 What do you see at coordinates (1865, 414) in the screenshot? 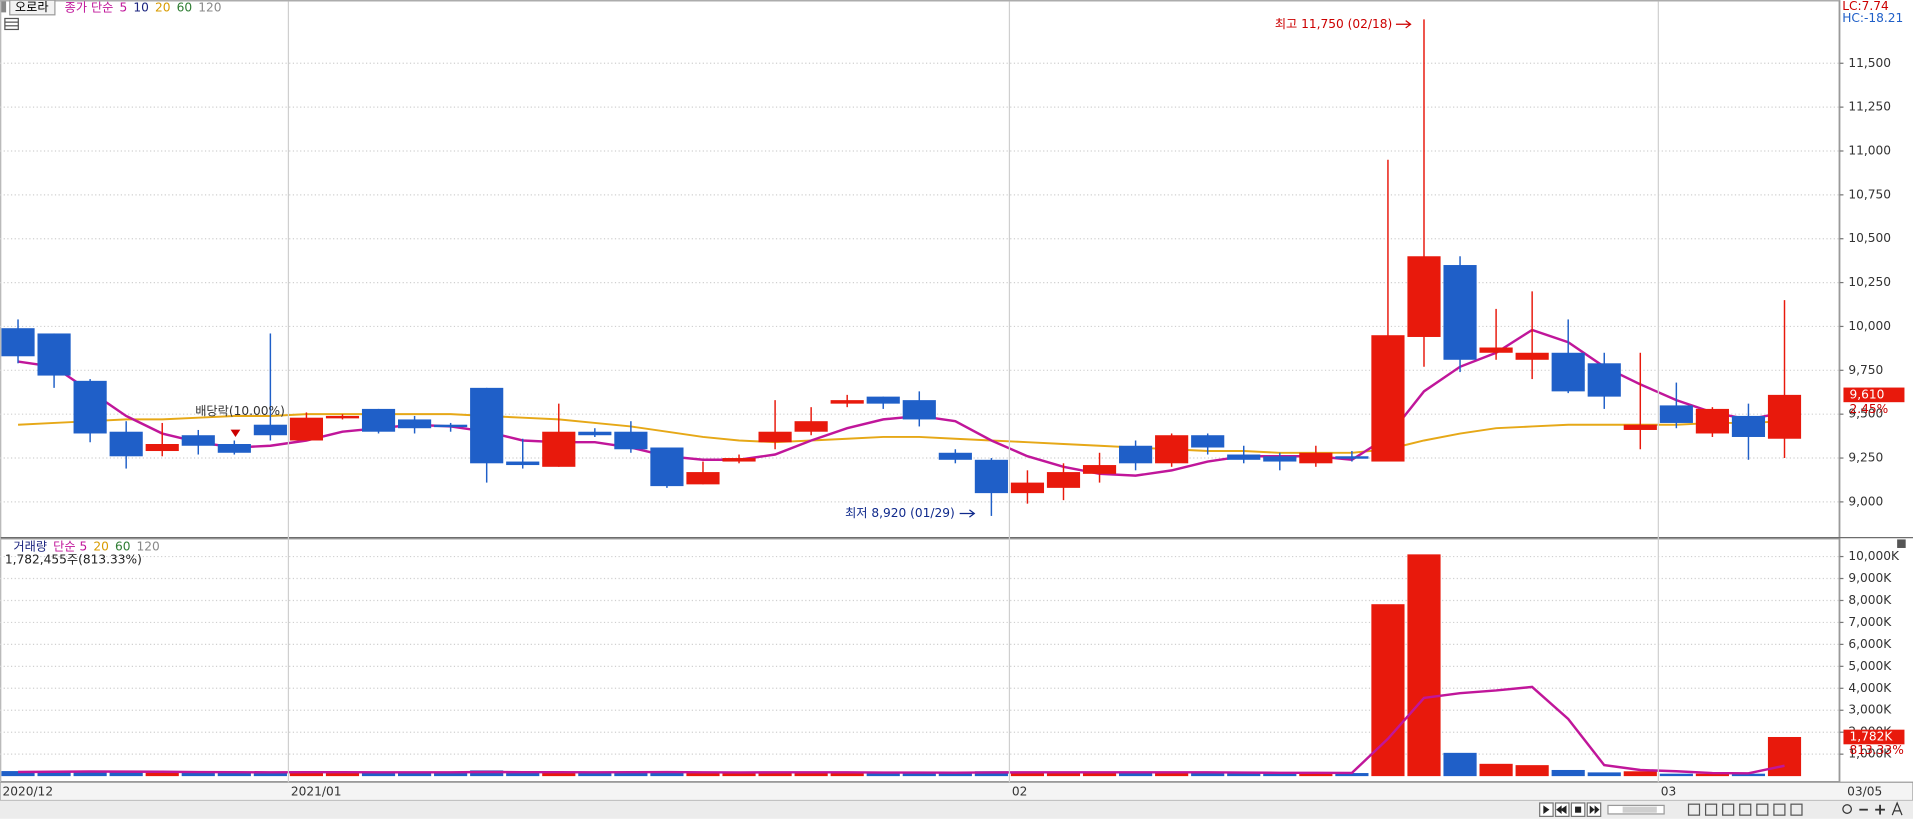
I see `y-tick-label: 9,500` at bounding box center [1865, 414].